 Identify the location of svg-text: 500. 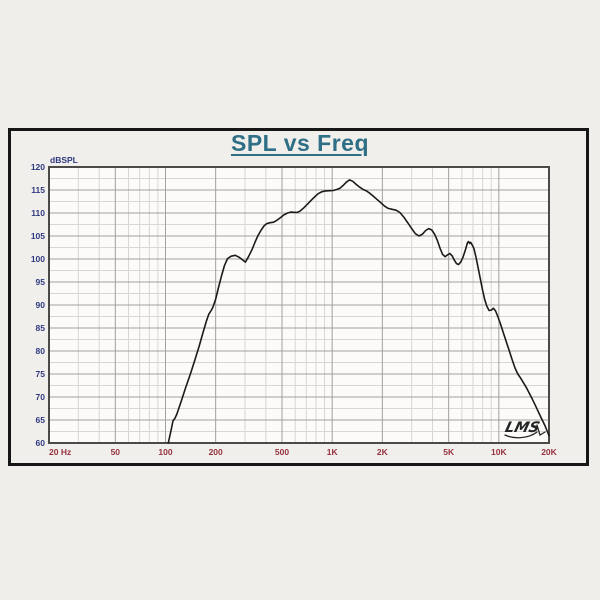
(282, 452).